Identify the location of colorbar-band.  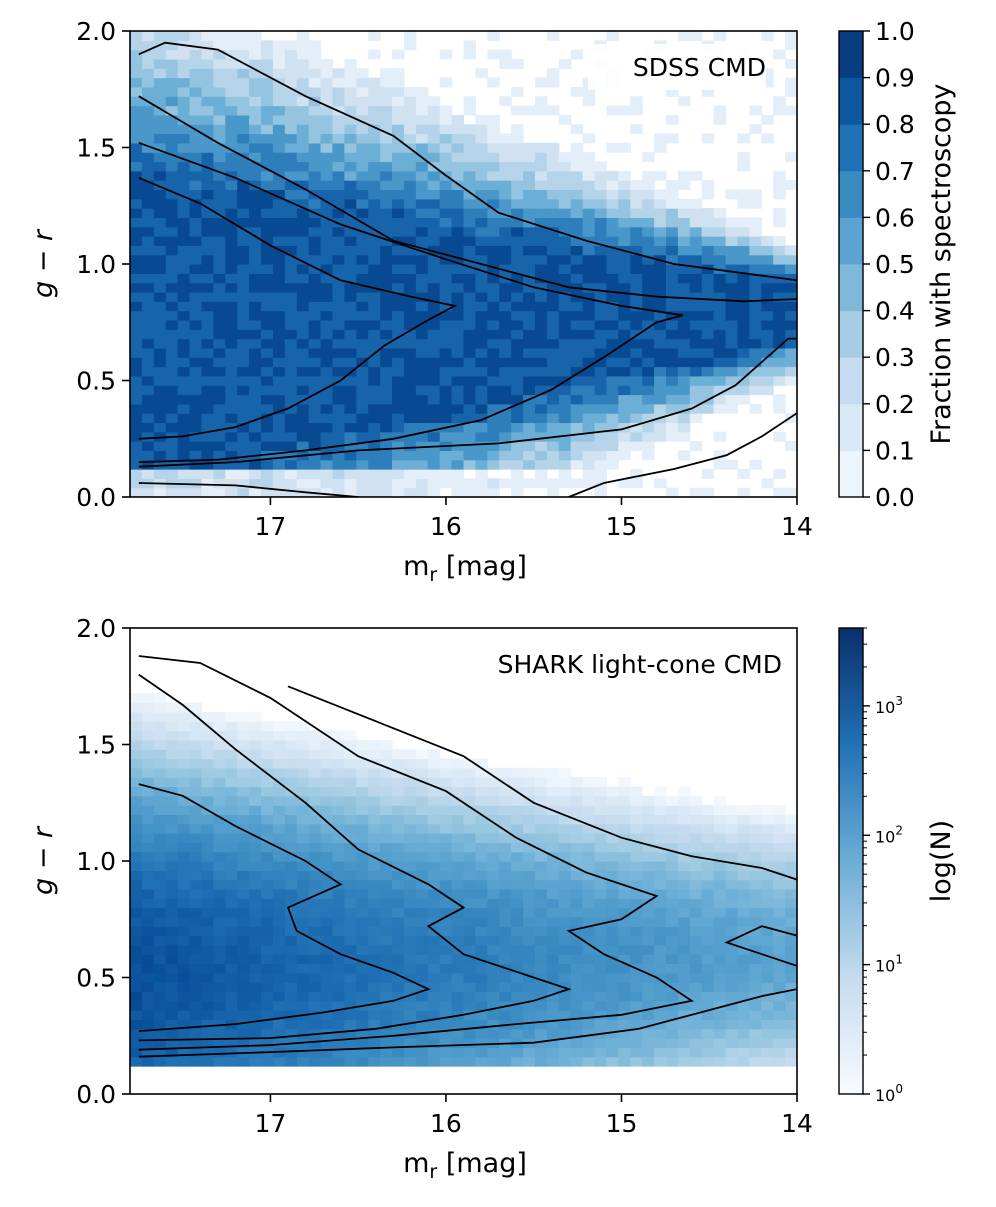
(851, 241).